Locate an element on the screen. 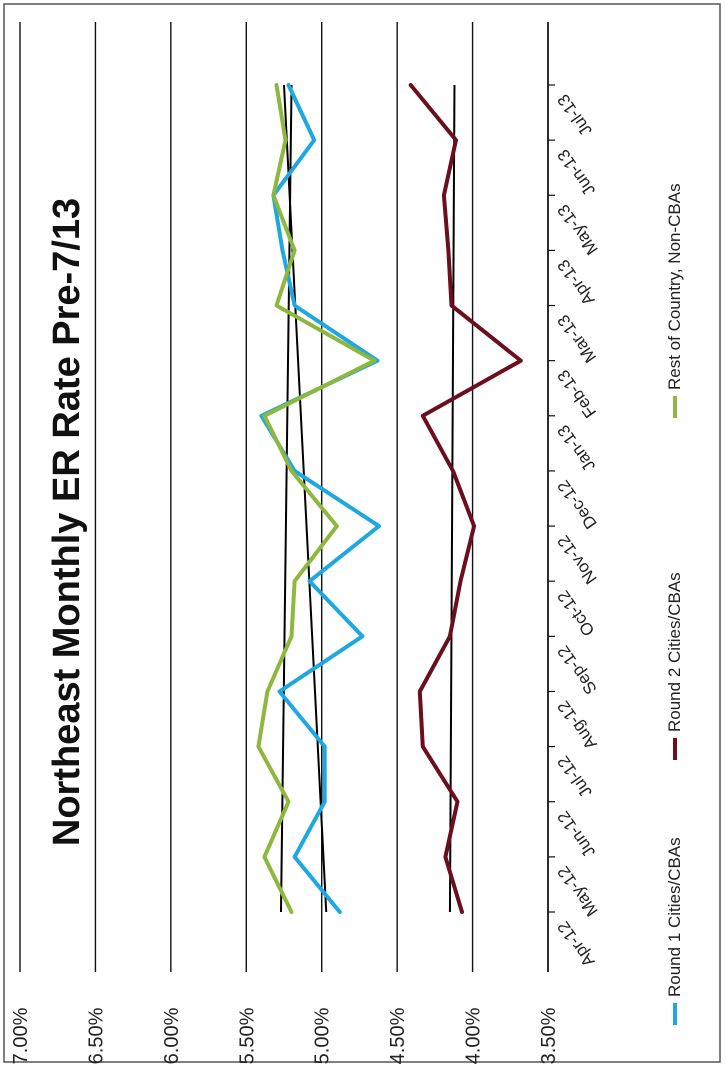 This screenshot has width=726, height=1068. chart-title: Northeast Monthly ER Rate Pre-7/13 is located at coordinates (67, 522).